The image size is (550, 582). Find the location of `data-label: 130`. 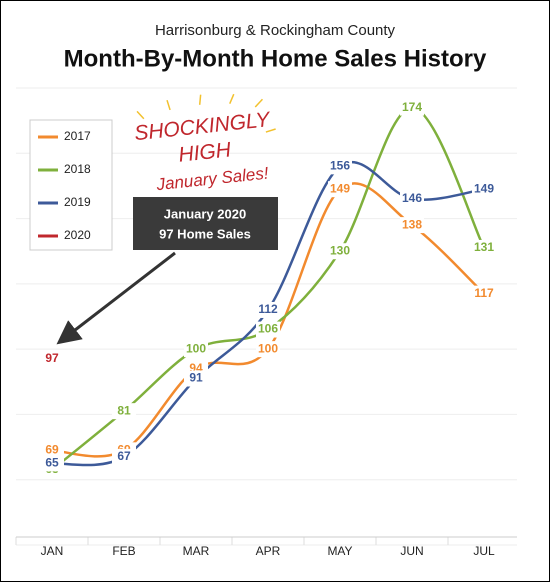

data-label: 130 is located at coordinates (340, 250).